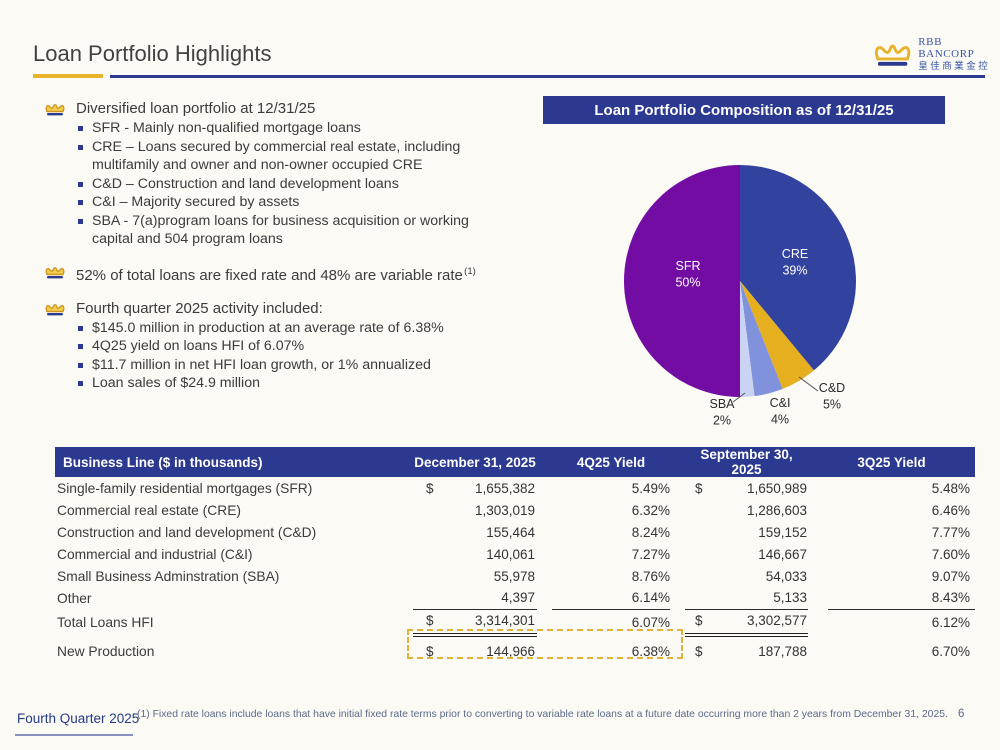 Image resolution: width=1000 pixels, height=750 pixels. What do you see at coordinates (650, 622) in the screenshot?
I see `table-cell: 6.07%` at bounding box center [650, 622].